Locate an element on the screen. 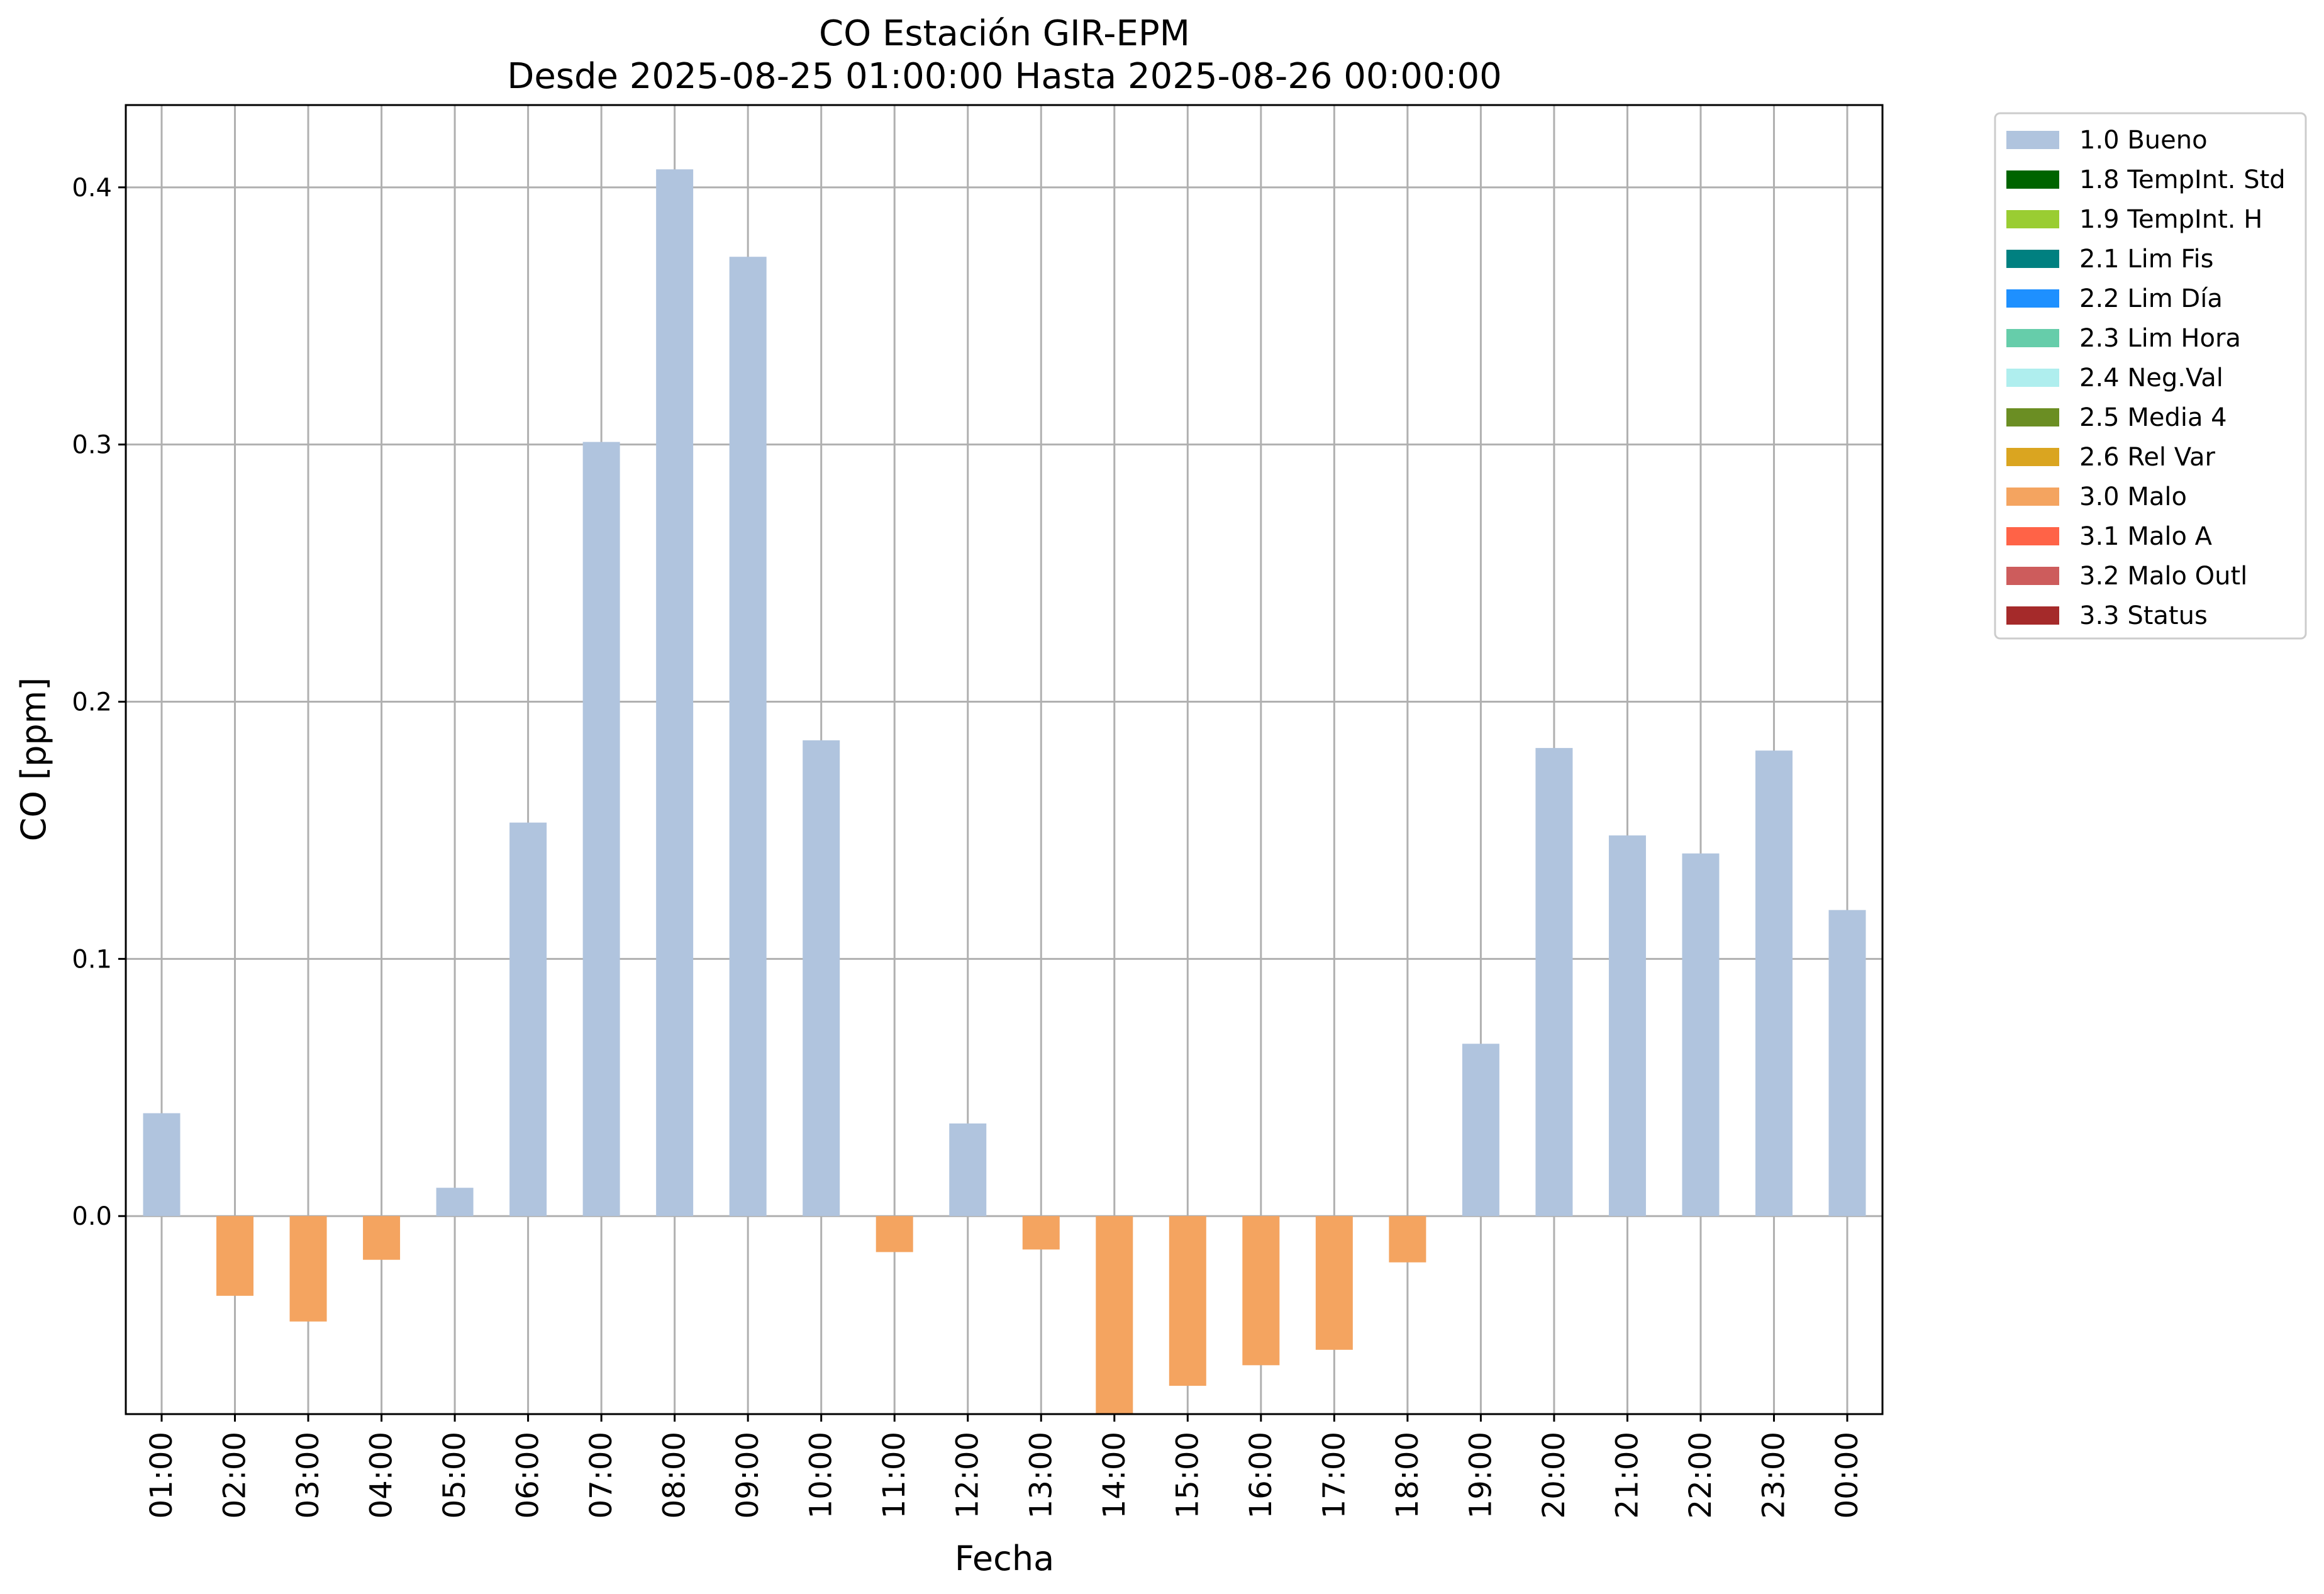 Image resolution: width=2324 pixels, height=1594 pixels. legend-label: 2.4 Neg.Val is located at coordinates (2151, 378).